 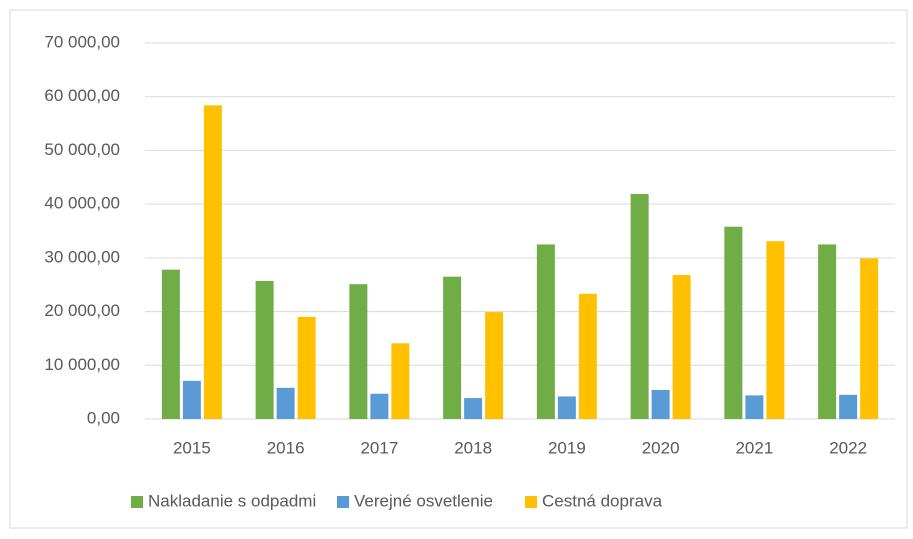 What do you see at coordinates (602, 500) in the screenshot?
I see `legend-label: Cestná doprava` at bounding box center [602, 500].